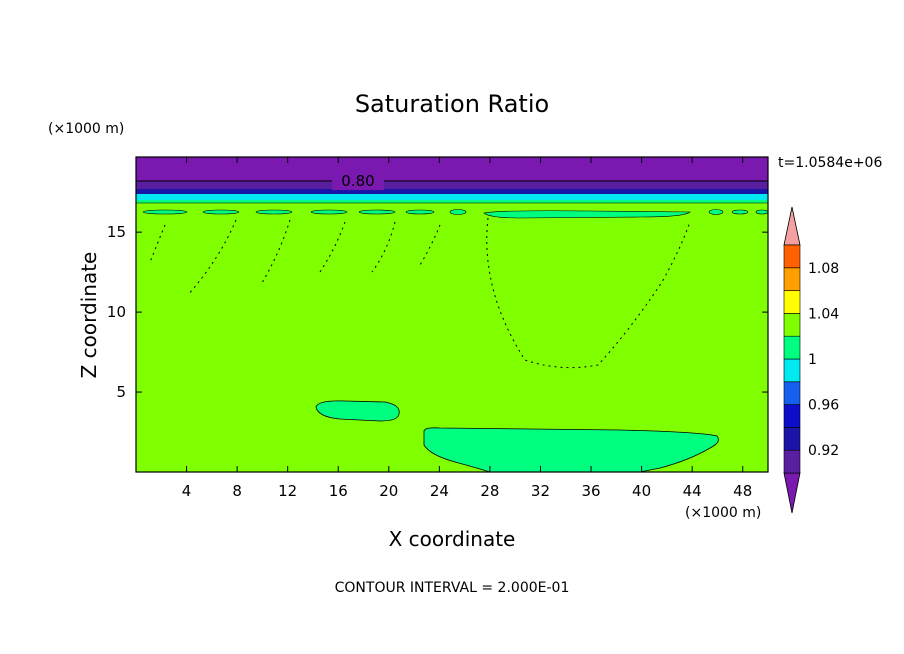 Image resolution: width=904 pixels, height=654 pixels. Describe the element at coordinates (641, 491) in the screenshot. I see `x-tick-label: 40` at that location.